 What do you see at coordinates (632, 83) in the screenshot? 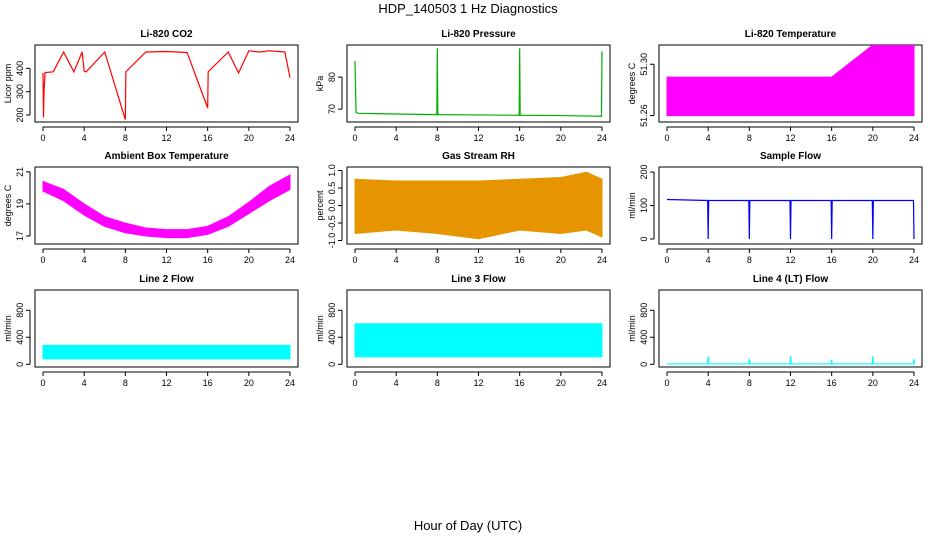
I see `y-axis-label: degrees C` at bounding box center [632, 83].